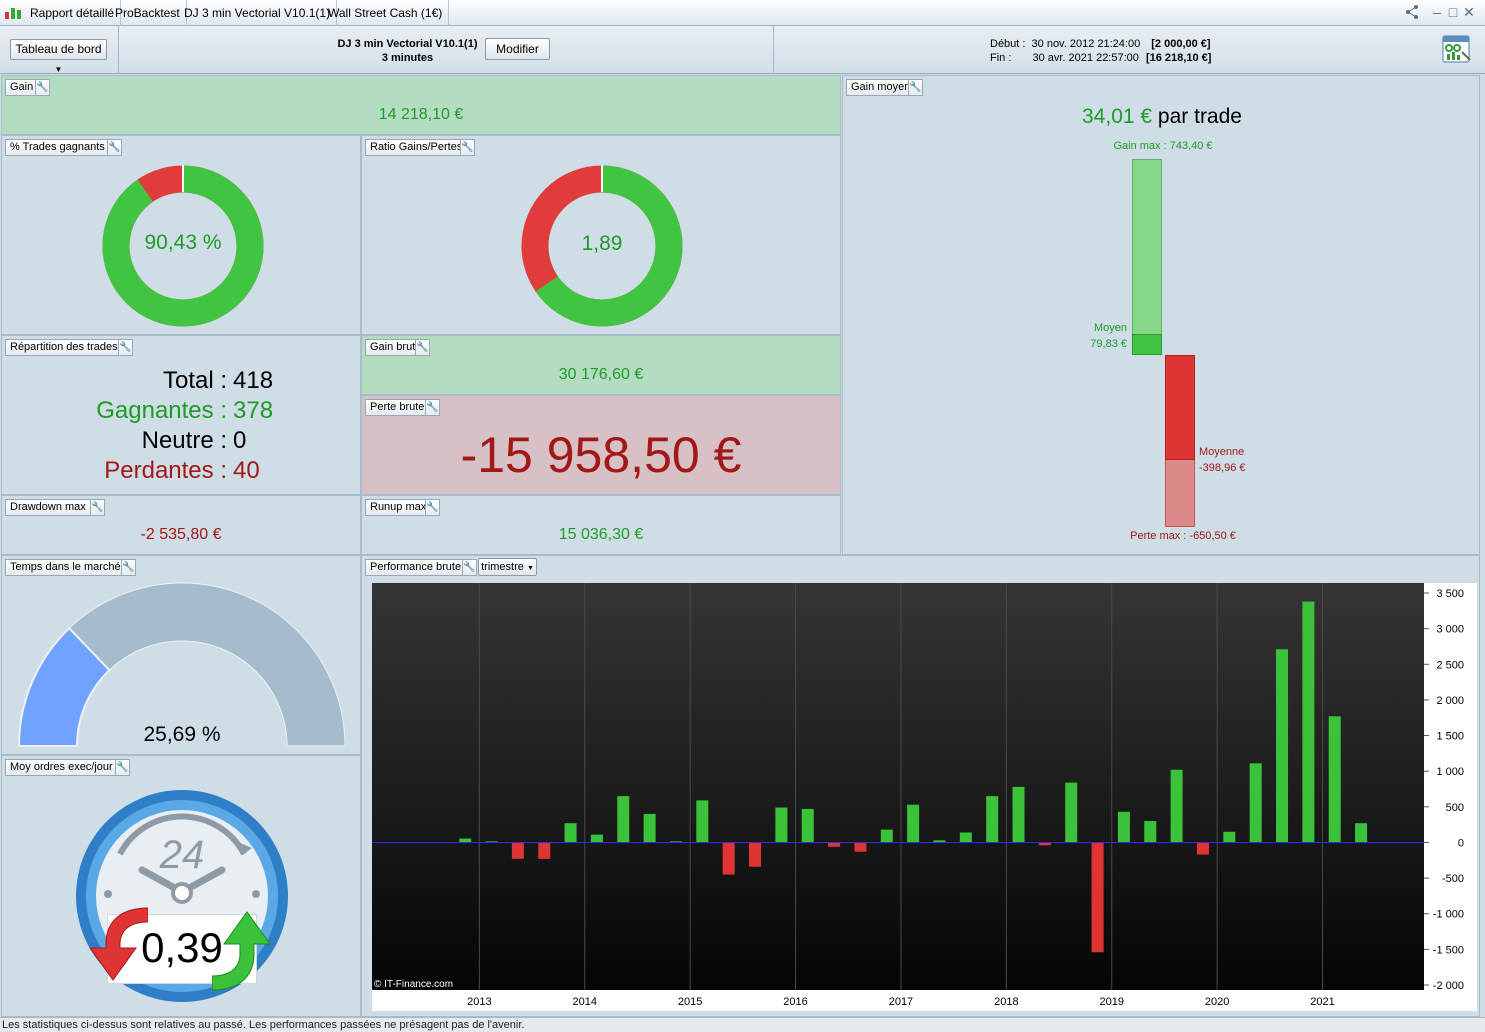 This screenshot has width=1485, height=1032. Describe the element at coordinates (491, 842) in the screenshot. I see `bar-2013-Q1` at that location.